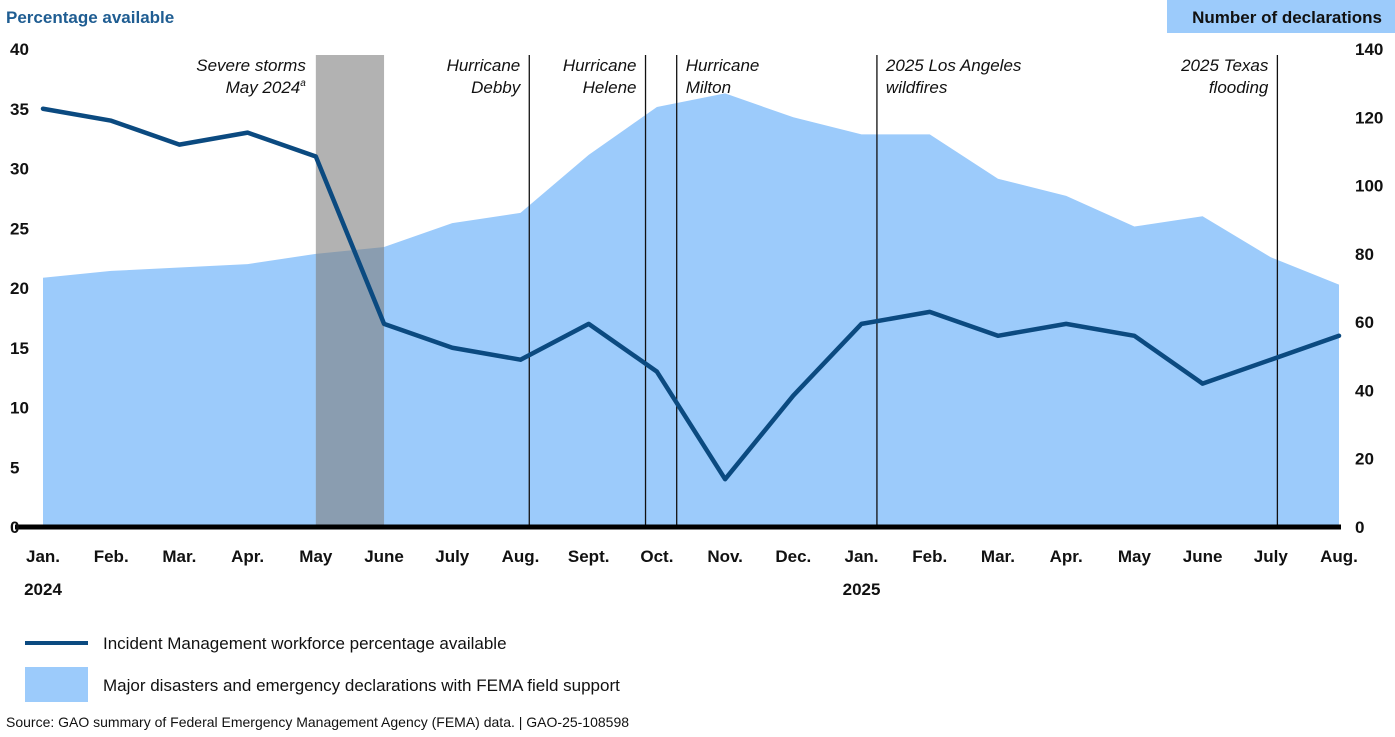 The width and height of the screenshot is (1395, 737). Describe the element at coordinates (1224, 65) in the screenshot. I see `event-label: 2025 Texas` at that location.